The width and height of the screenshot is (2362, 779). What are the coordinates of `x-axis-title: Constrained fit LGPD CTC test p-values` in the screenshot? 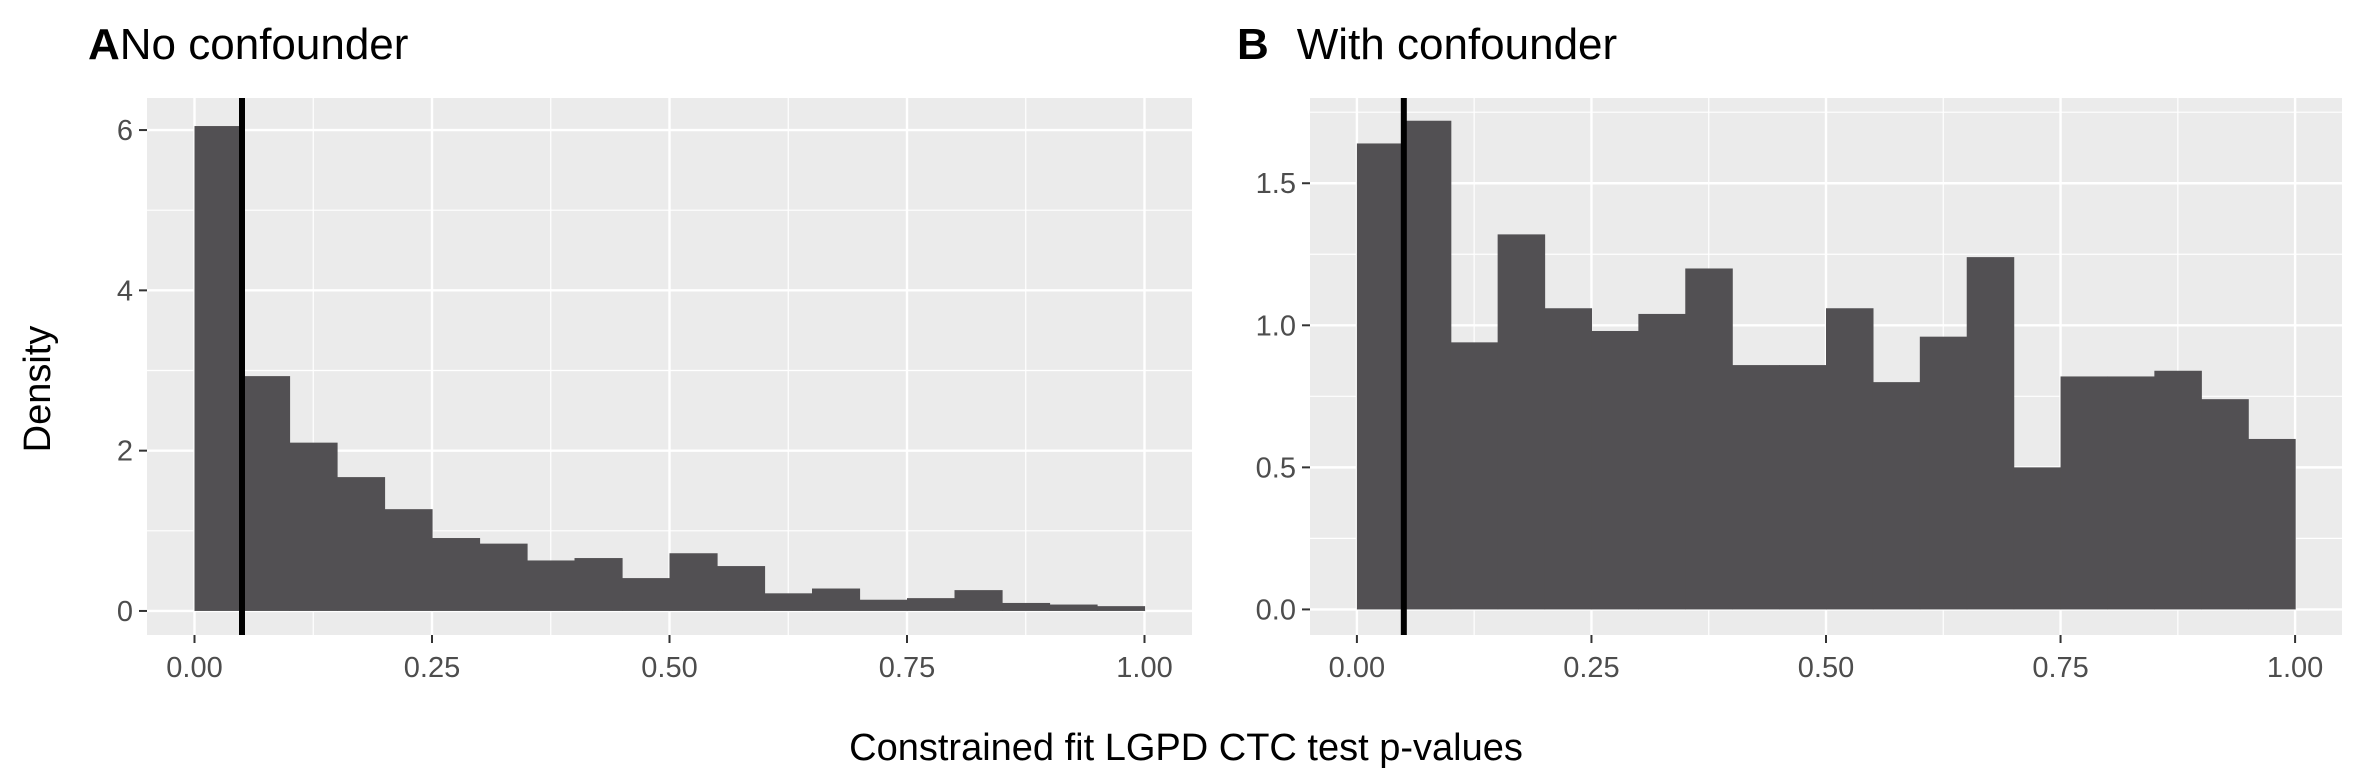 It's located at (1186, 748).